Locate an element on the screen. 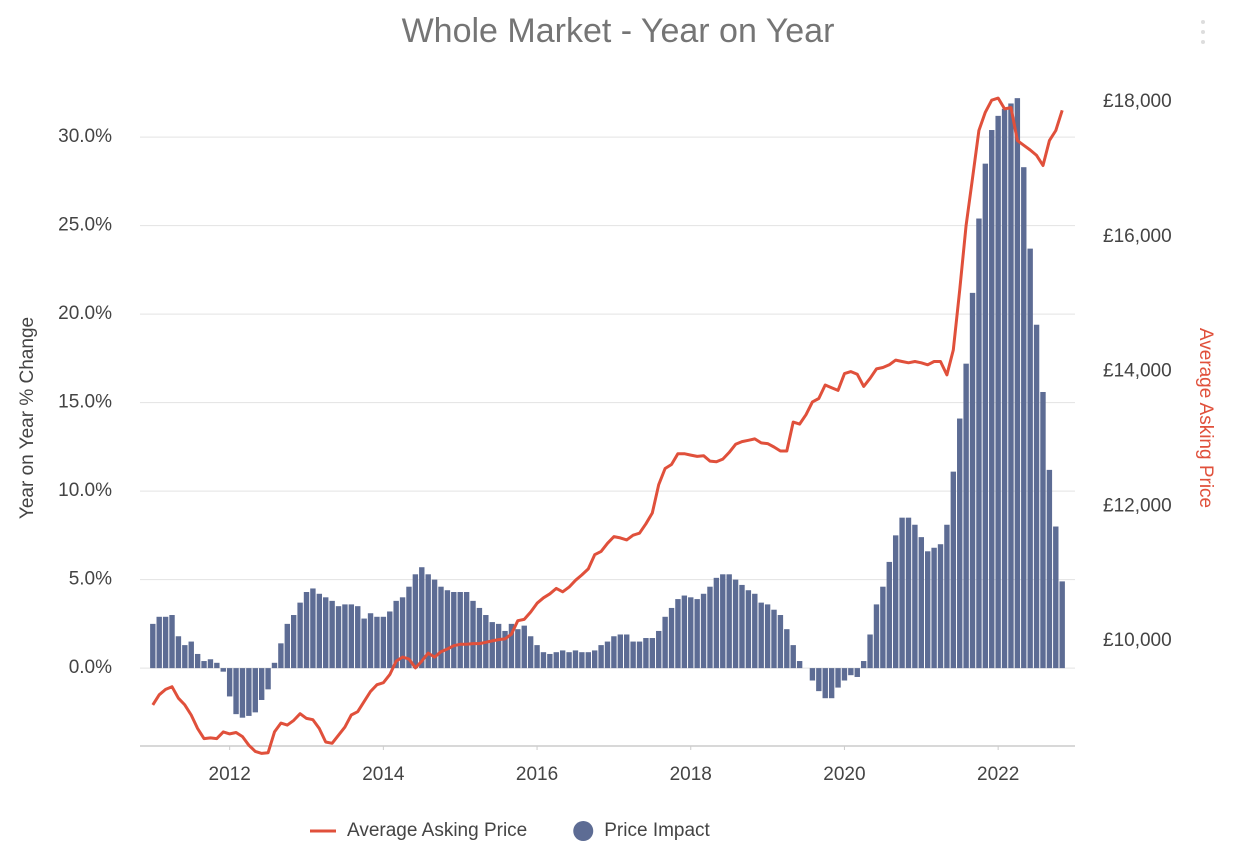 This screenshot has width=1237, height=864. y2-tick-label: £14,000 is located at coordinates (1137, 371).